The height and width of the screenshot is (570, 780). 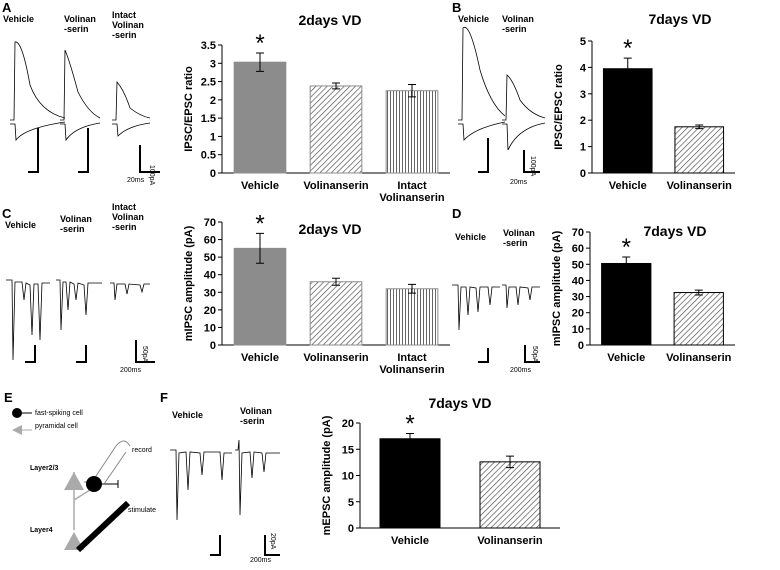 What do you see at coordinates (208, 156) in the screenshot?
I see `y-tick-label: 0.5` at bounding box center [208, 156].